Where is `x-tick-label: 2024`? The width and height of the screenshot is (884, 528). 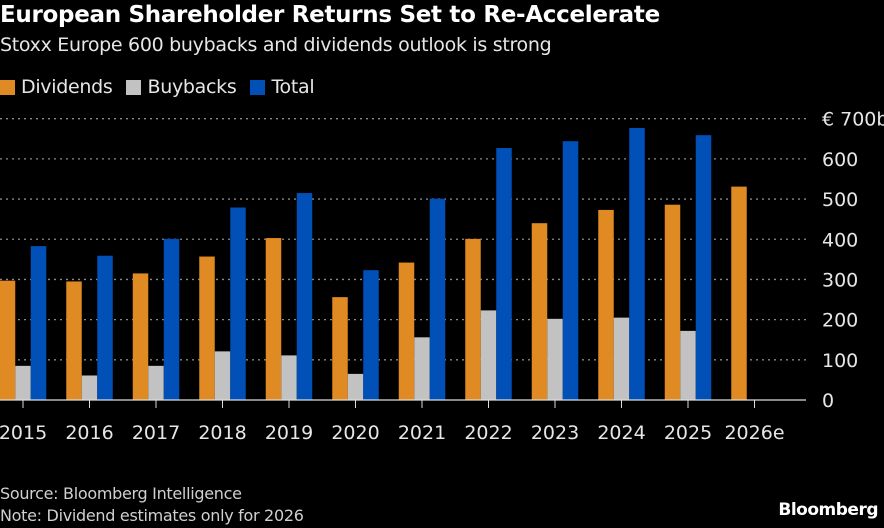
x-tick-label: 2024 is located at coordinates (621, 433).